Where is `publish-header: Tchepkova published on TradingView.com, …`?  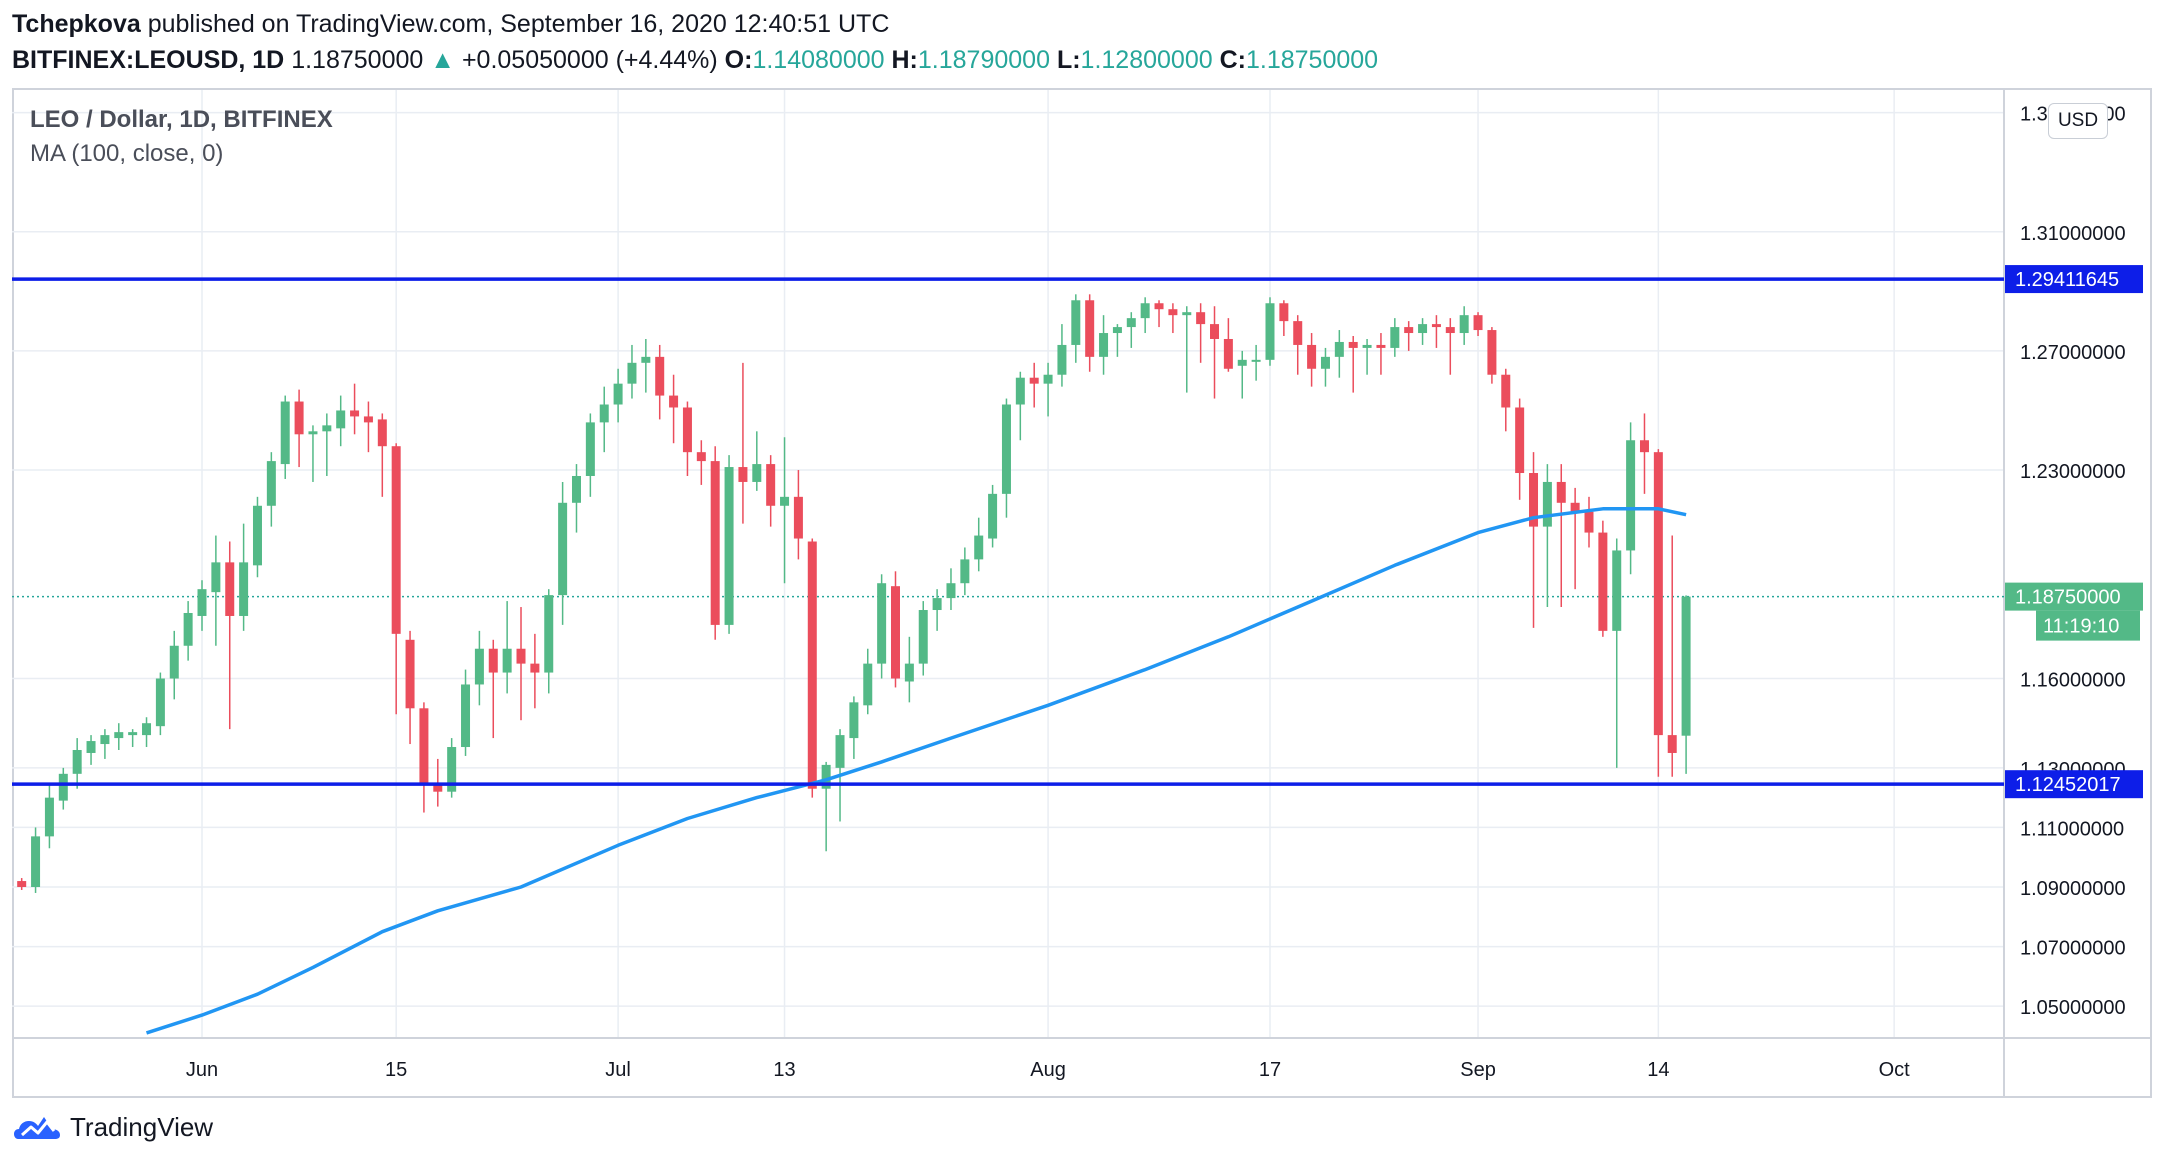 publish-header: Tchepkova published on TradingView.com, … is located at coordinates (450, 24).